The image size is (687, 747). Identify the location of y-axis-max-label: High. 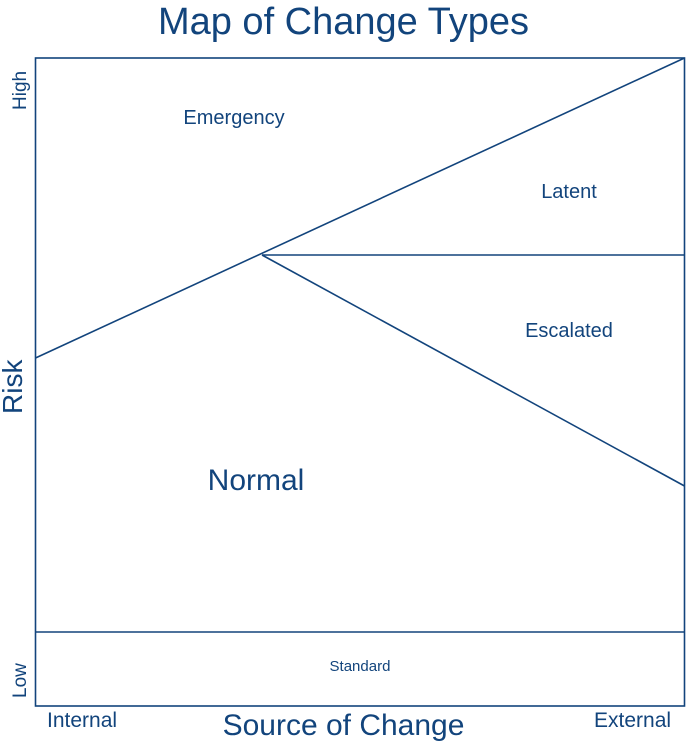
(20, 90).